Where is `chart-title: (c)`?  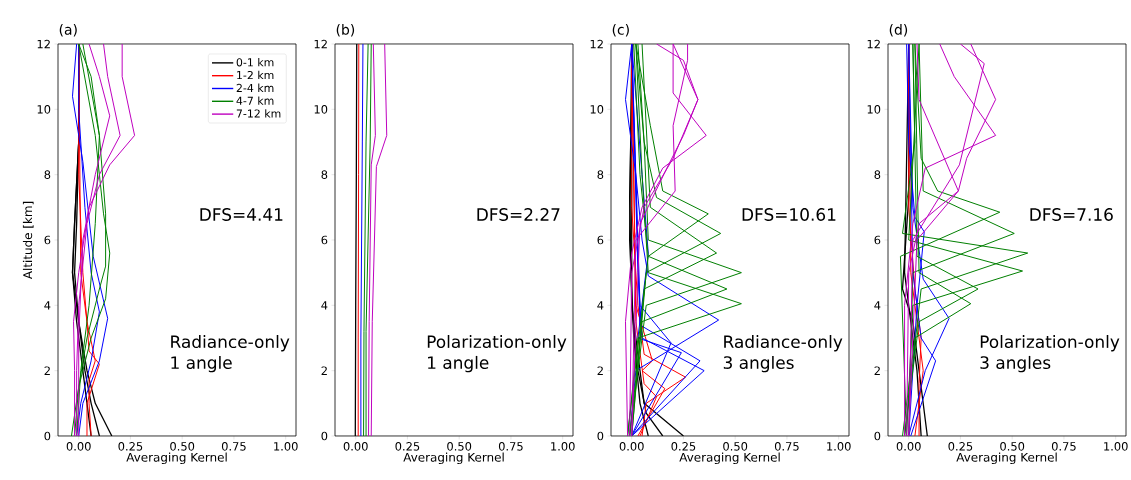
chart-title: (c) is located at coordinates (620, 30).